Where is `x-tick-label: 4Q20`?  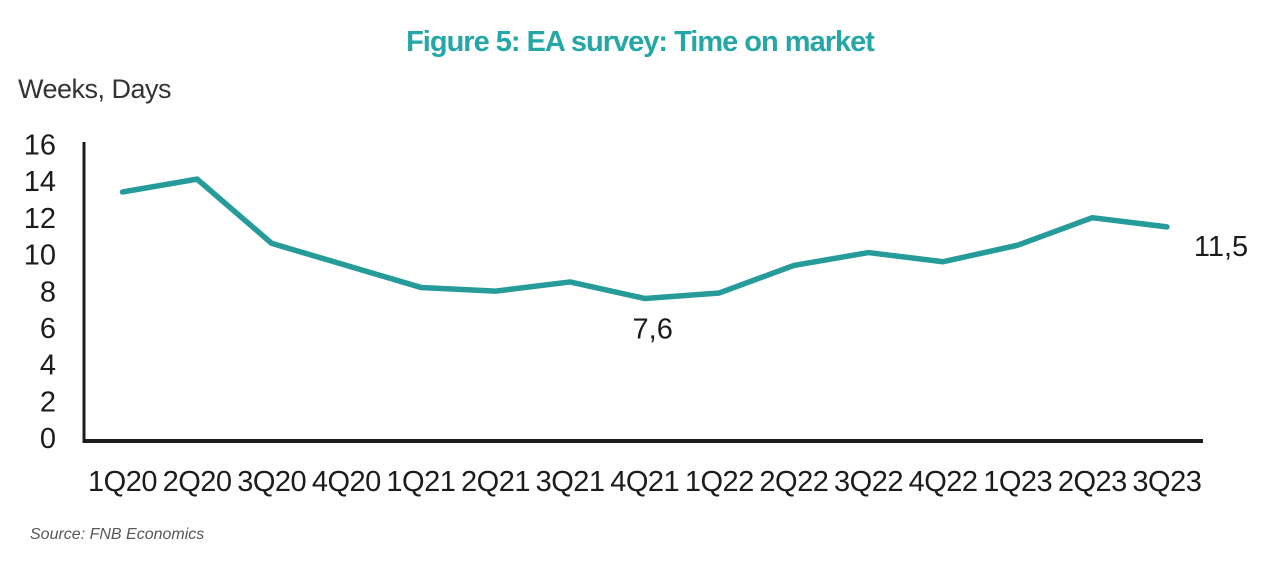 x-tick-label: 4Q20 is located at coordinates (346, 482).